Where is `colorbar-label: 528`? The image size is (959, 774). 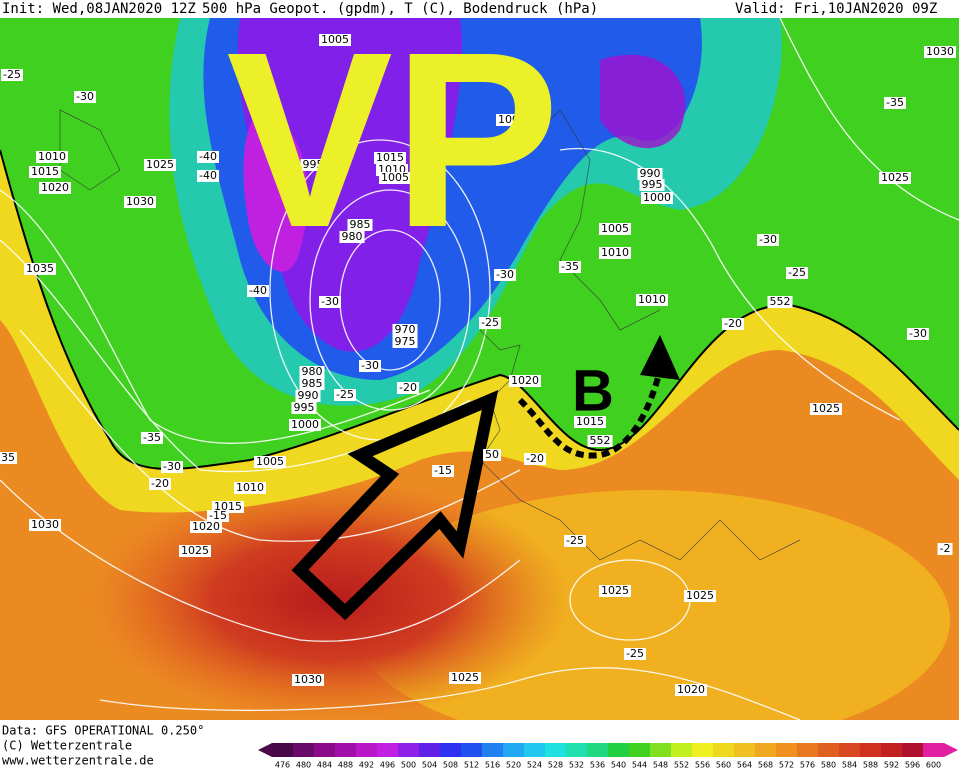 colorbar-label: 528 is located at coordinates (555, 765).